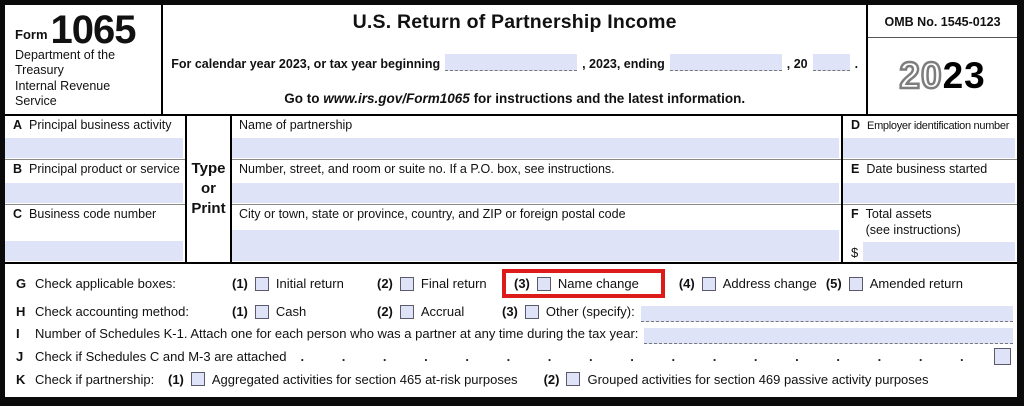 The height and width of the screenshot is (406, 1024). Describe the element at coordinates (21, 379) in the screenshot. I see `line-k-letter: K` at that location.